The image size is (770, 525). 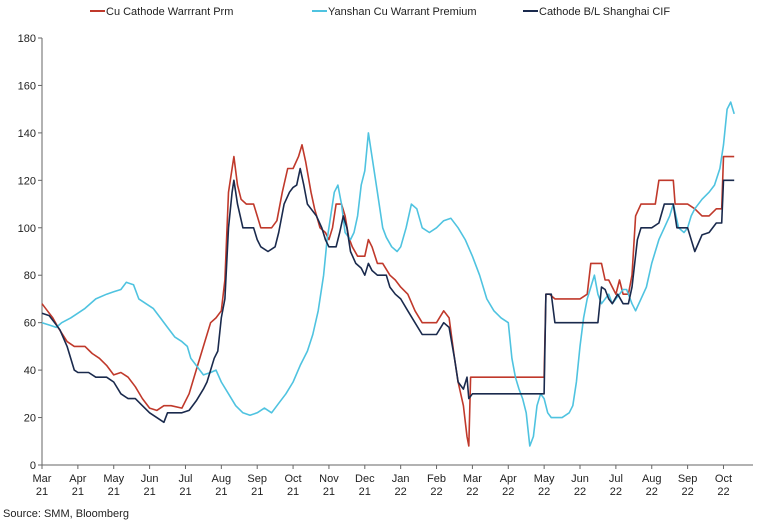 What do you see at coordinates (402, 12) in the screenshot?
I see `legend-label-2: Yanshan Cu Warrant Premium` at bounding box center [402, 12].